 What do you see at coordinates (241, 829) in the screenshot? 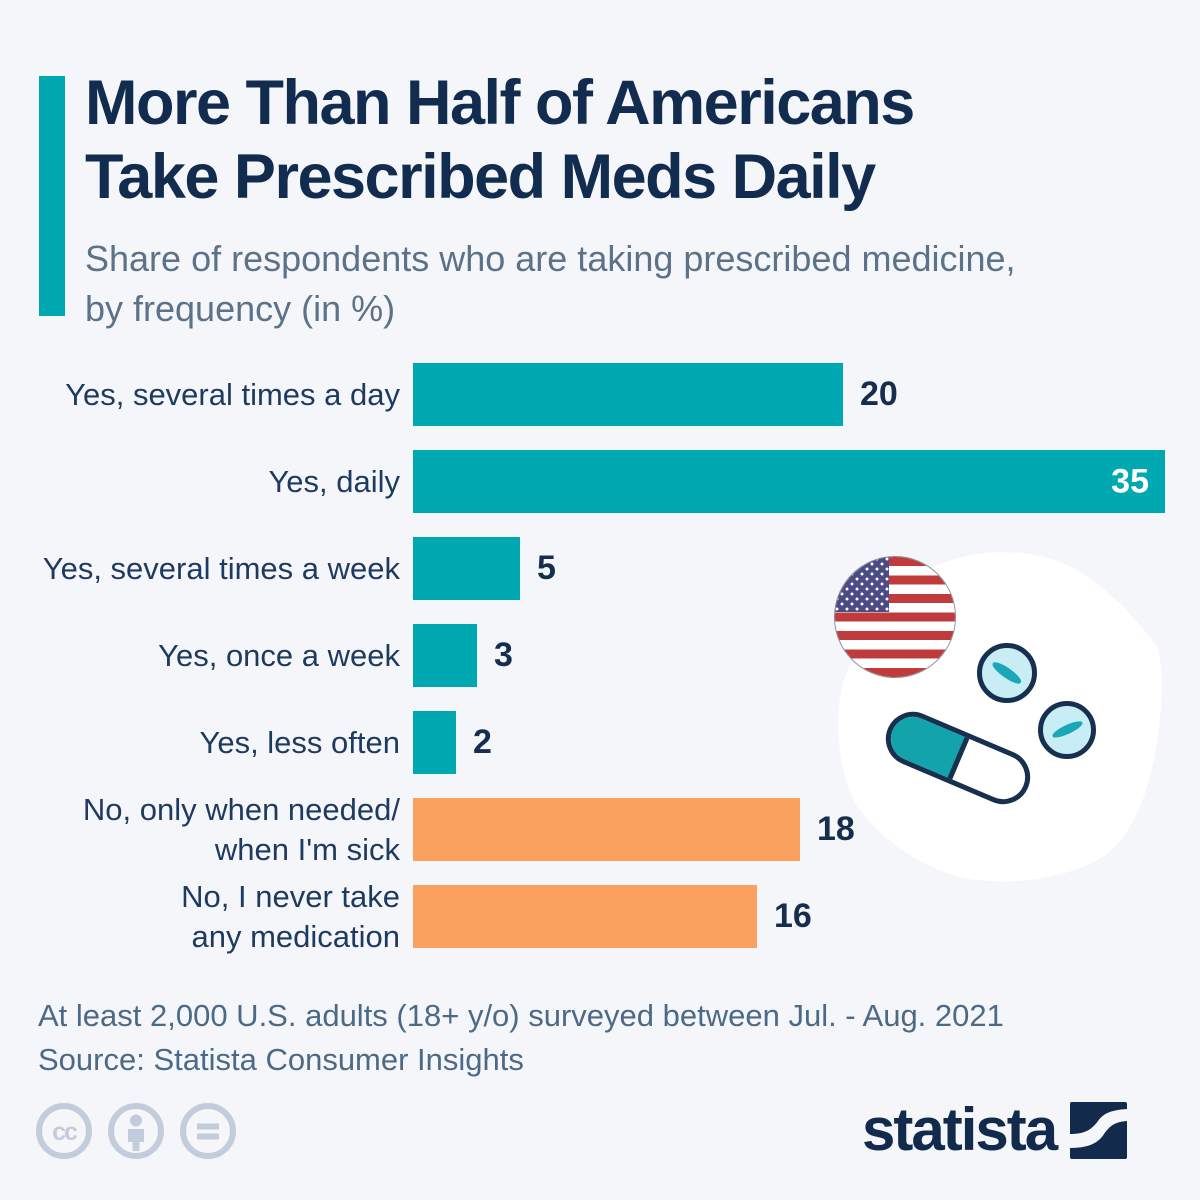
I see `category-label: No, only when needed/ when I'm sick` at bounding box center [241, 829].